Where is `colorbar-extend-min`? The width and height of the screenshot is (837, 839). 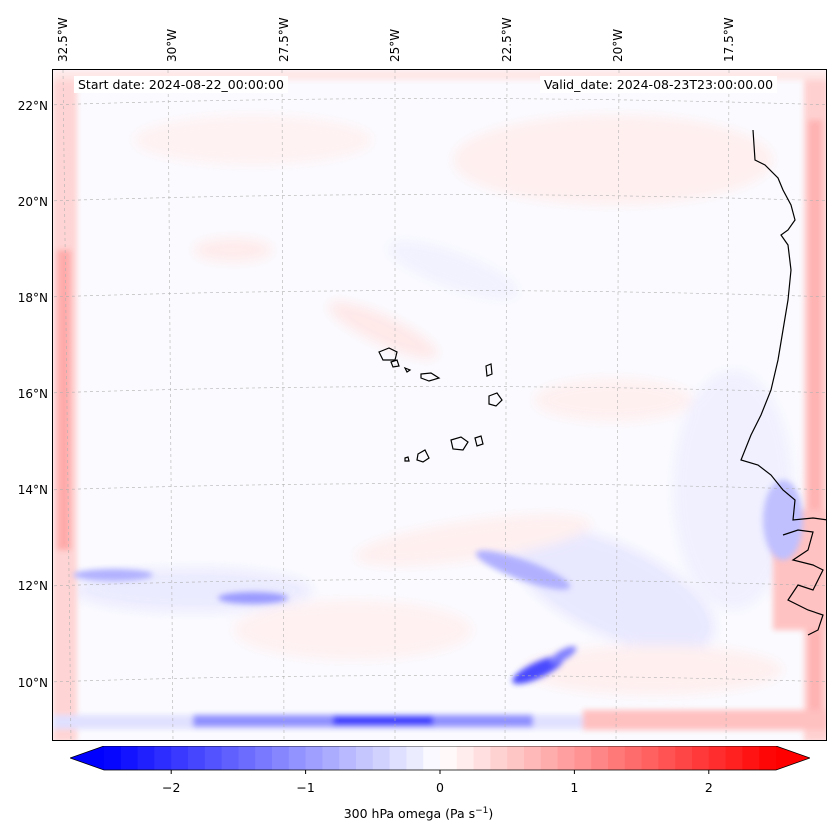 colorbar-extend-min is located at coordinates (87, 758).